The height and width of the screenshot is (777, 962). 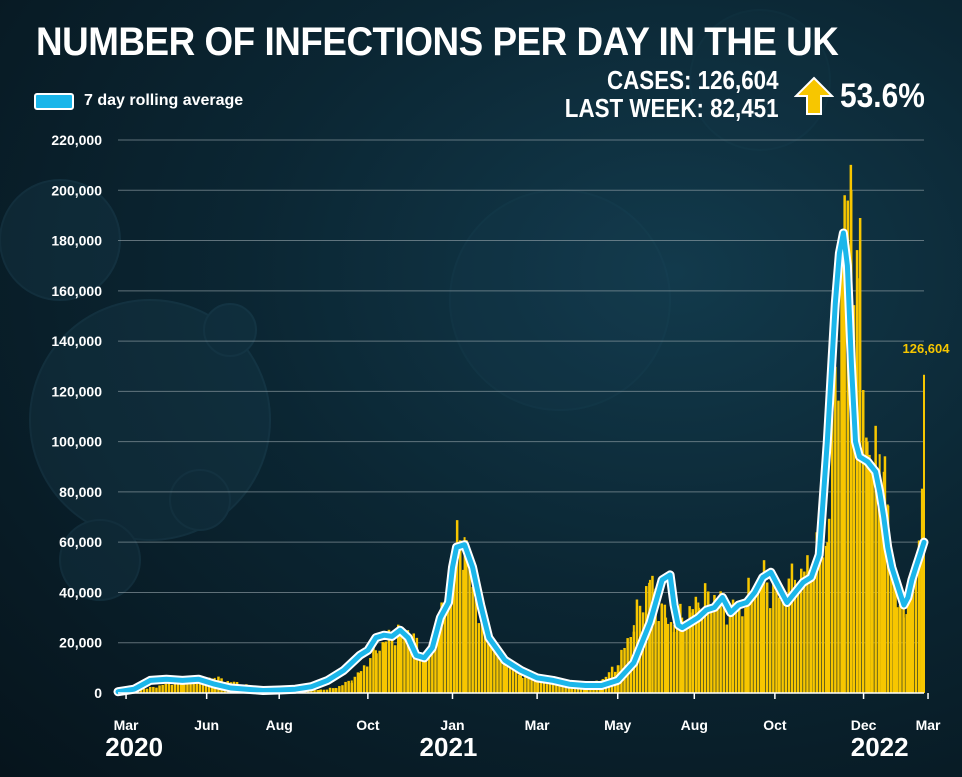 What do you see at coordinates (134, 747) in the screenshot?
I see `year-label: 2020` at bounding box center [134, 747].